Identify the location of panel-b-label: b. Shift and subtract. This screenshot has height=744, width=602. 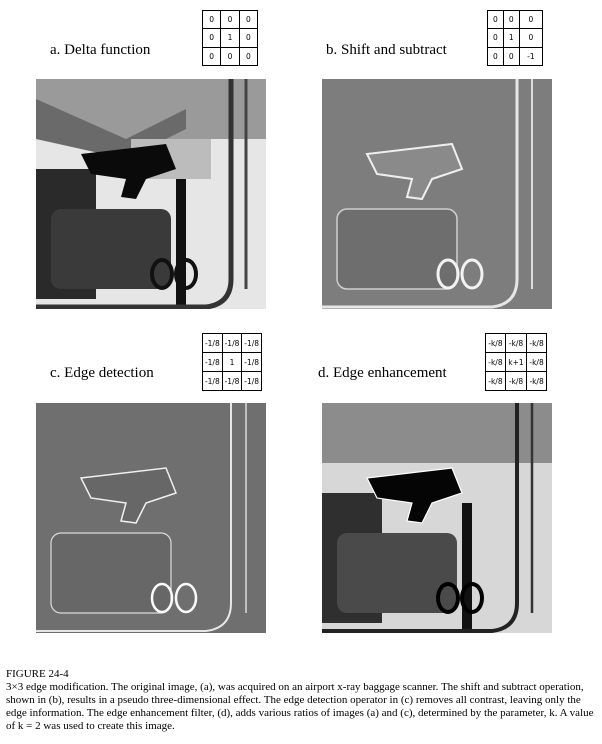
(386, 50).